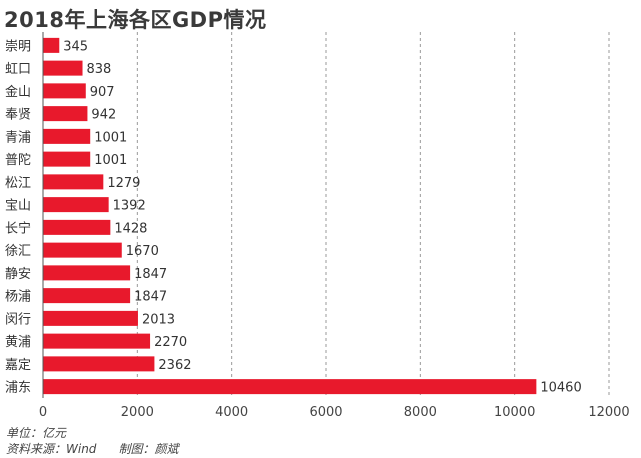 This screenshot has height=458, width=641. I want to click on category-label: 闵行, so click(18, 319).